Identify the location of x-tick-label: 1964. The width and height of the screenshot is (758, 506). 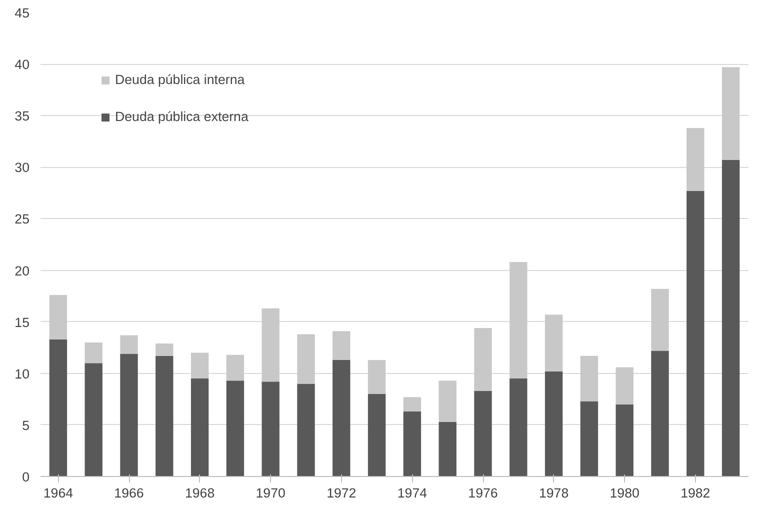
(58, 493).